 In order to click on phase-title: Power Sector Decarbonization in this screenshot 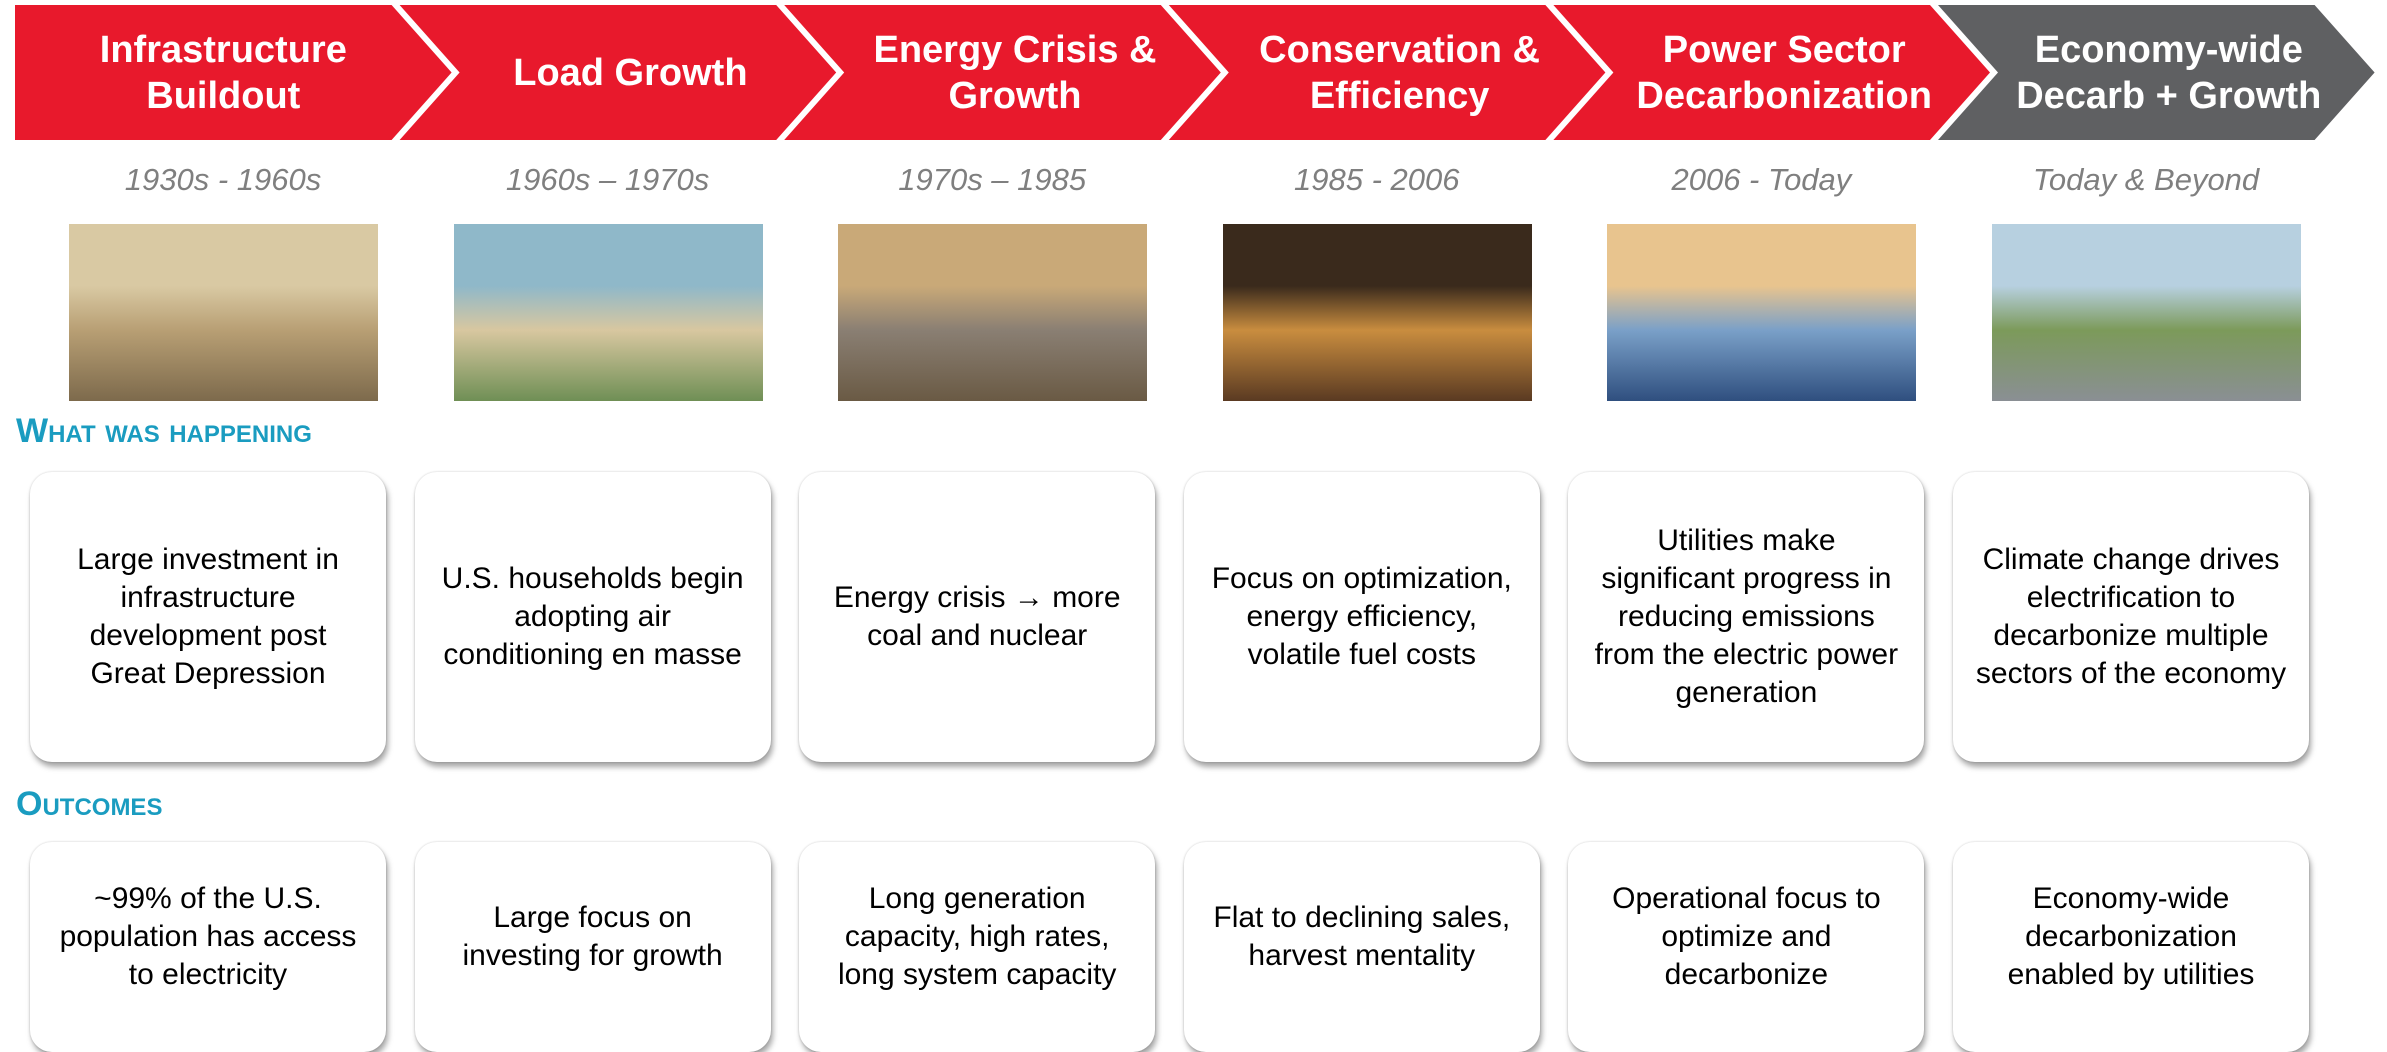, I will do `click(1784, 72)`.